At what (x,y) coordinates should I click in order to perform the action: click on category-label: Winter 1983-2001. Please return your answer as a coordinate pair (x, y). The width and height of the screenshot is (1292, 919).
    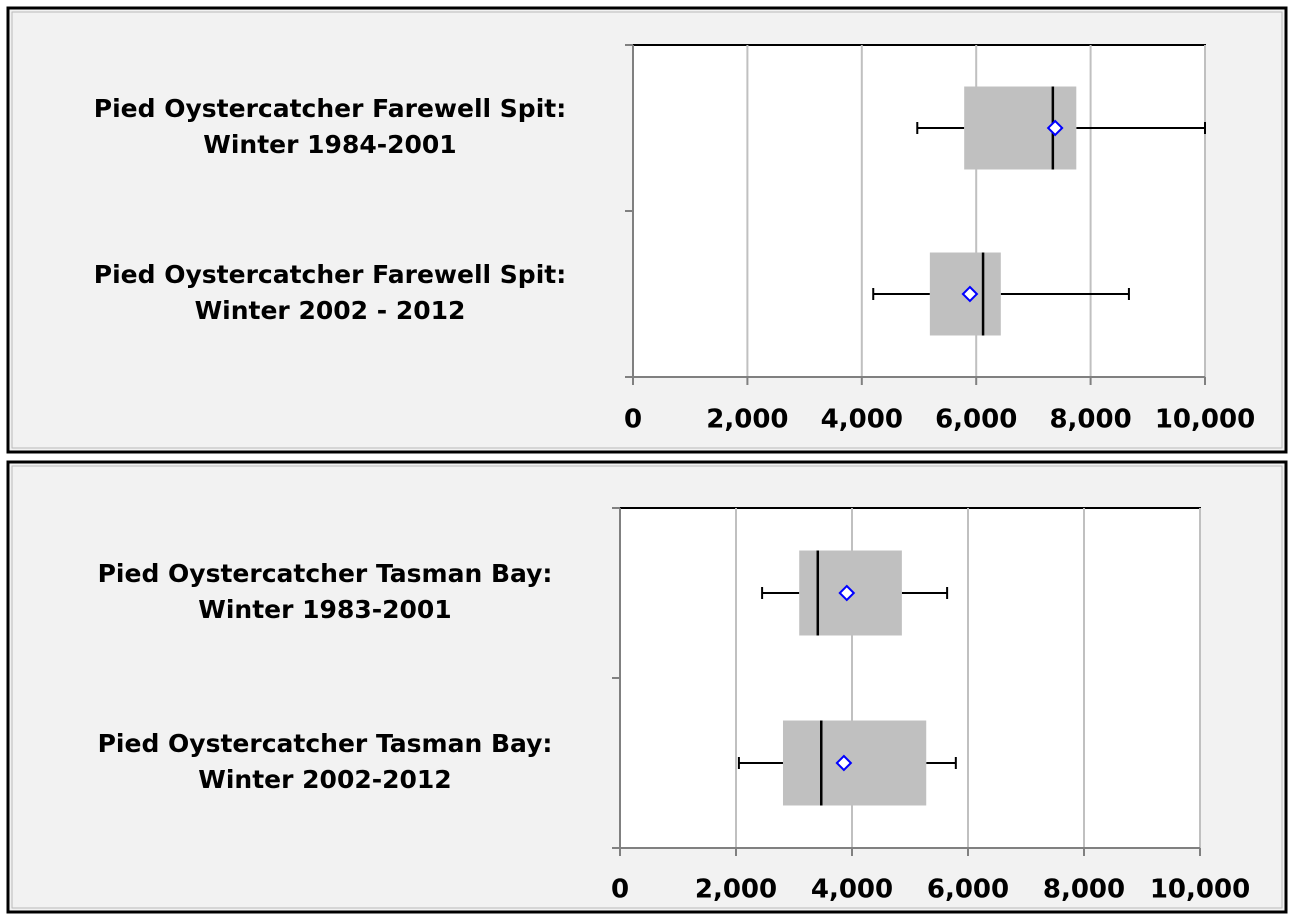
    Looking at the image, I should click on (324, 609).